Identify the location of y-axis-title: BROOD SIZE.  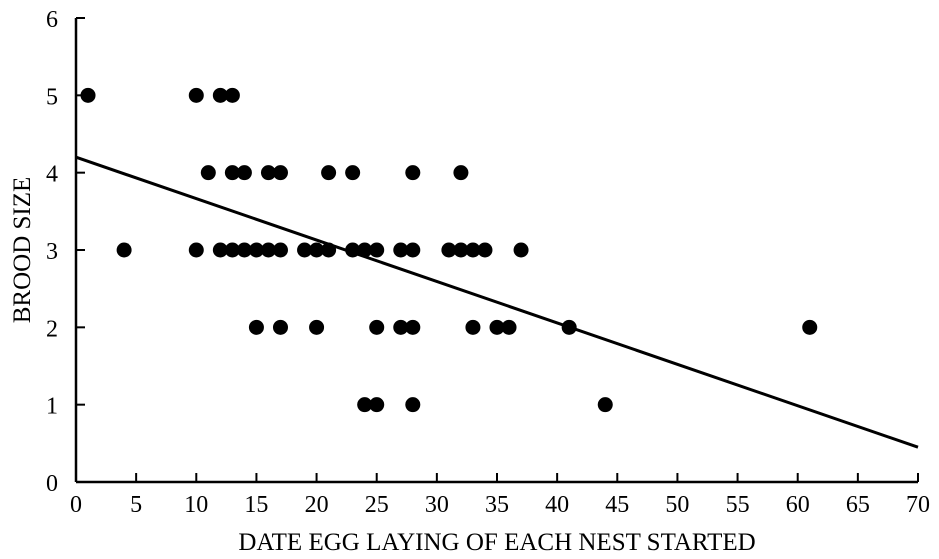
(22, 250).